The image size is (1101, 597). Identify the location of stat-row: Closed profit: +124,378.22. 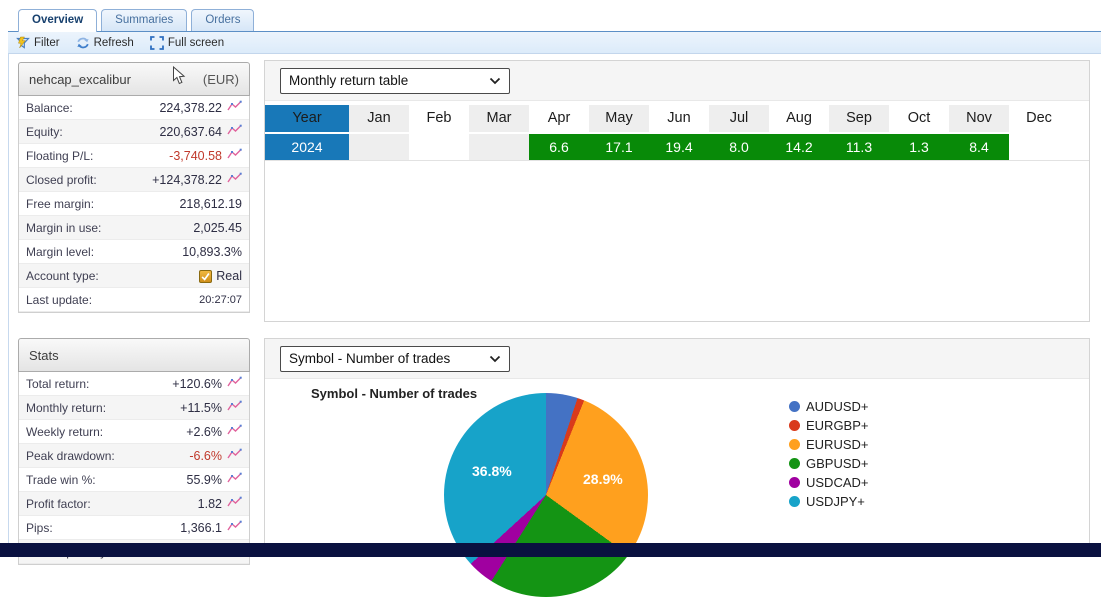
(134, 180).